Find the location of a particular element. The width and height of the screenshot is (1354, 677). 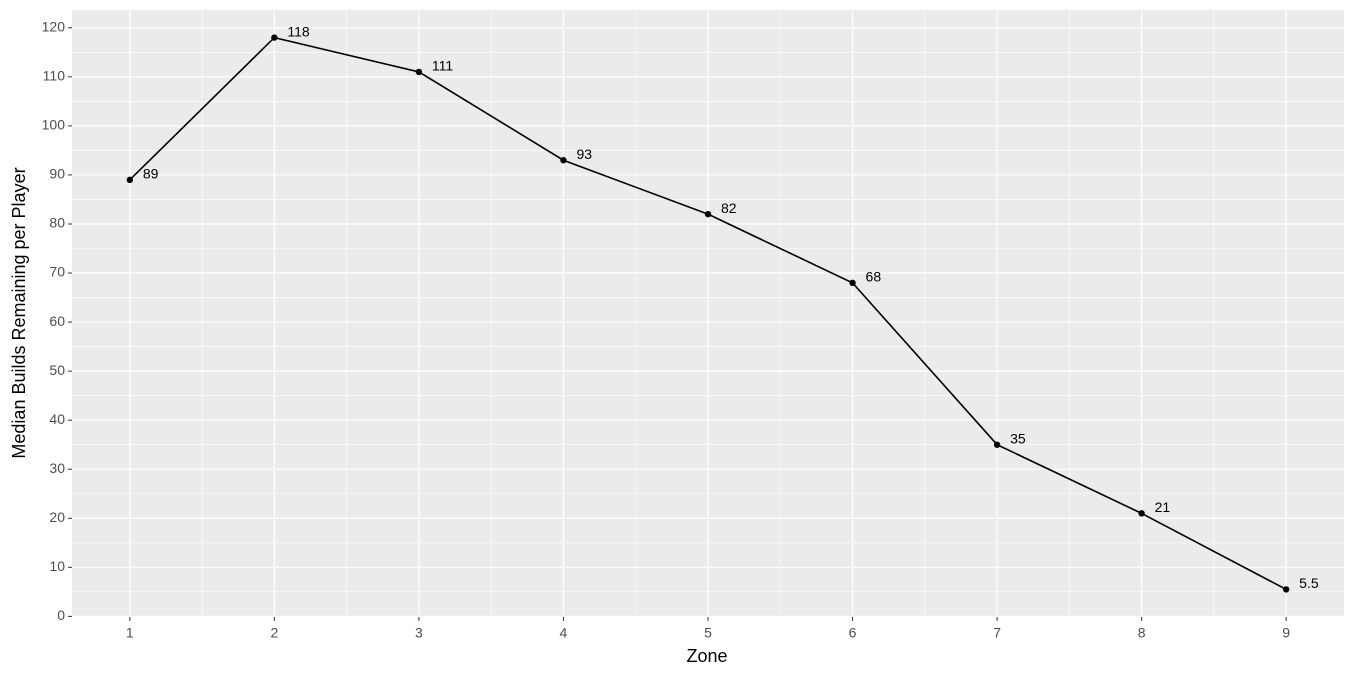

data-label: 21 is located at coordinates (1163, 507).